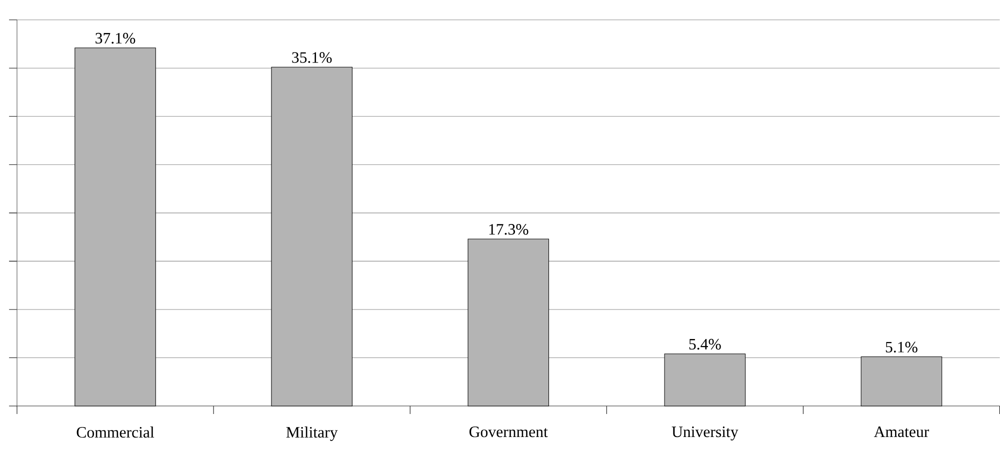 This screenshot has width=1000, height=458. What do you see at coordinates (312, 58) in the screenshot?
I see `data-label: 35.1%` at bounding box center [312, 58].